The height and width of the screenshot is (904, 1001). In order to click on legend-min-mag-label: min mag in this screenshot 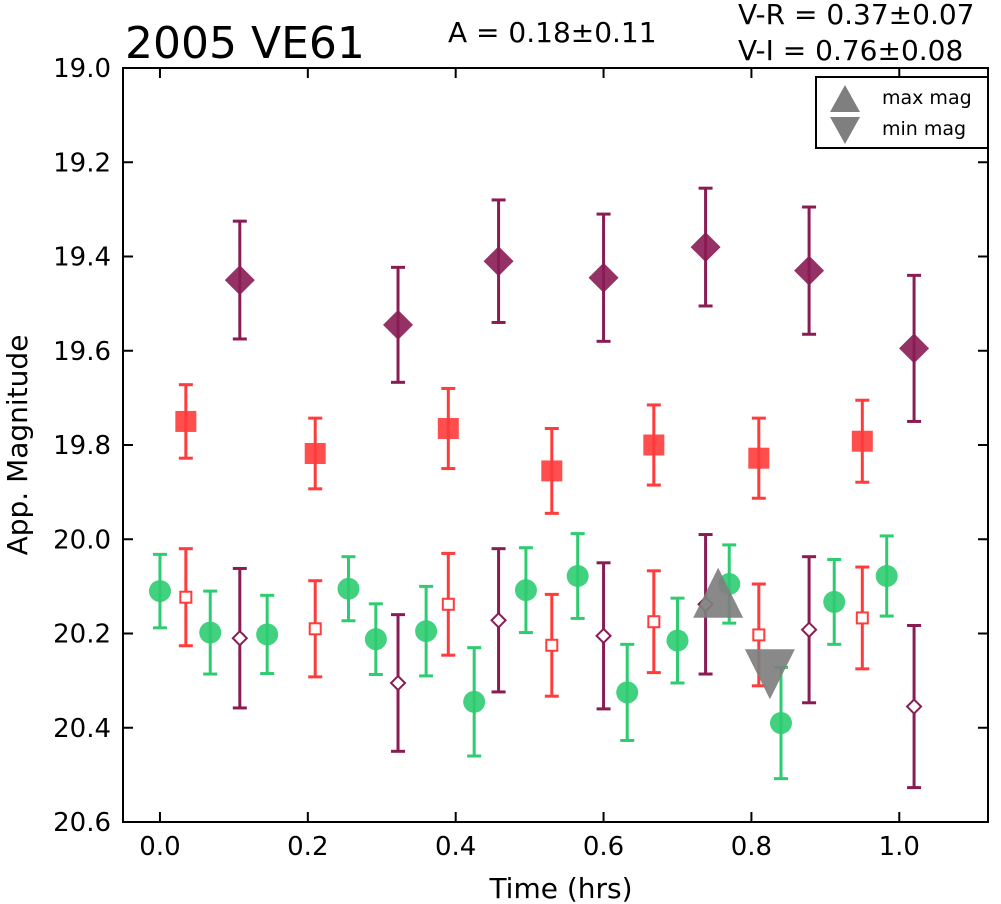, I will do `click(924, 129)`.